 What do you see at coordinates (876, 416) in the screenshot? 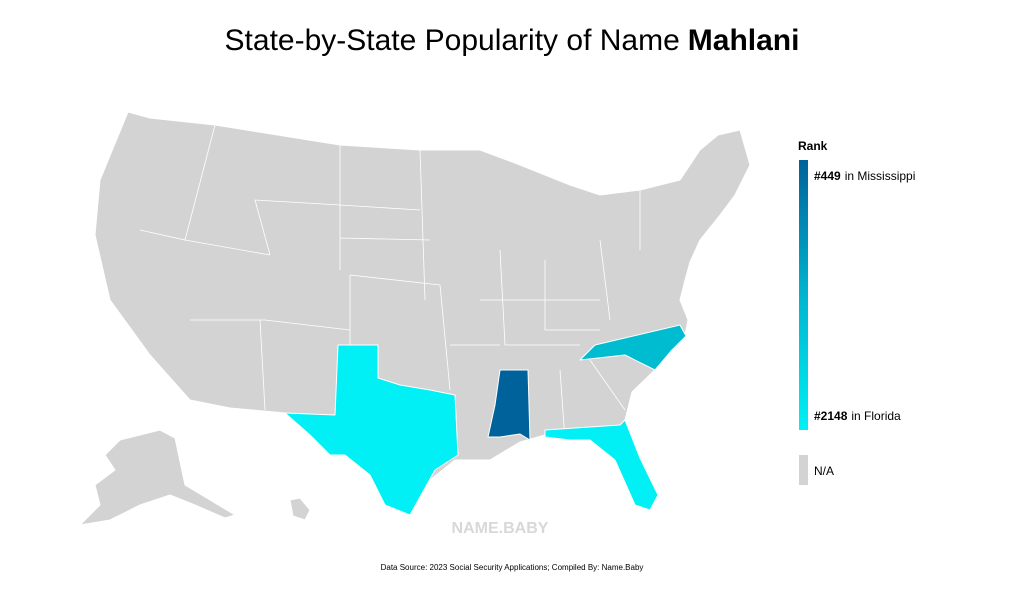
I see `legend-bottom-label: in Florida` at bounding box center [876, 416].